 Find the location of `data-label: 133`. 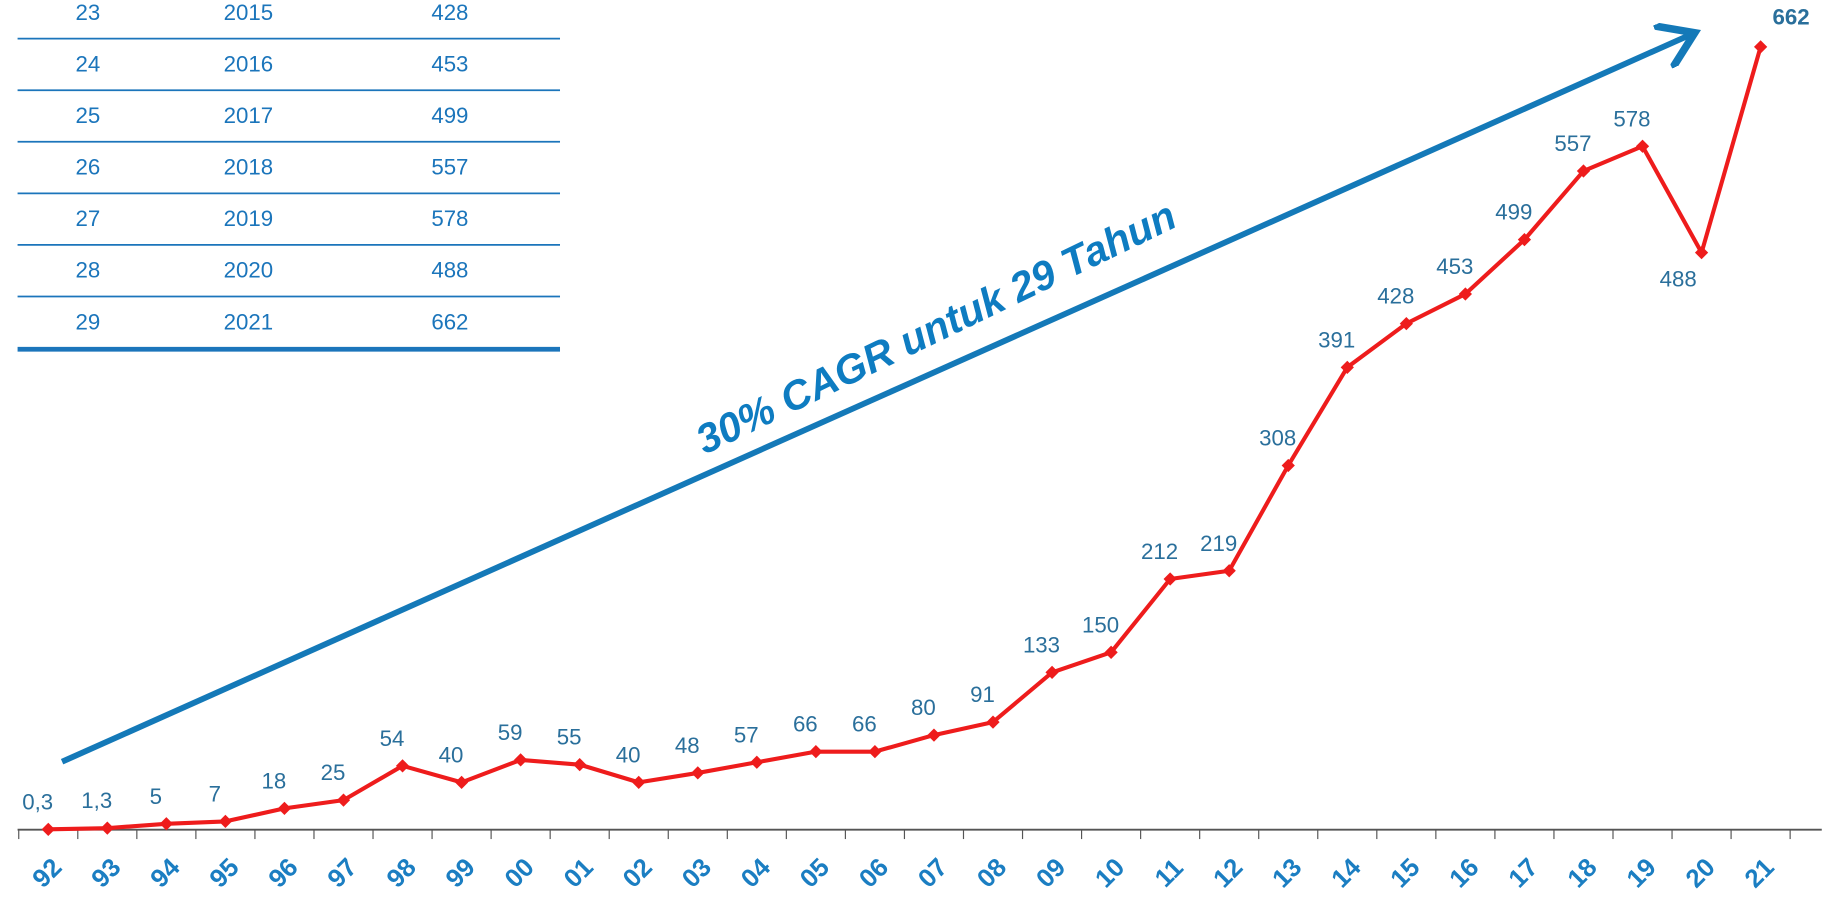

data-label: 133 is located at coordinates (1041, 645).